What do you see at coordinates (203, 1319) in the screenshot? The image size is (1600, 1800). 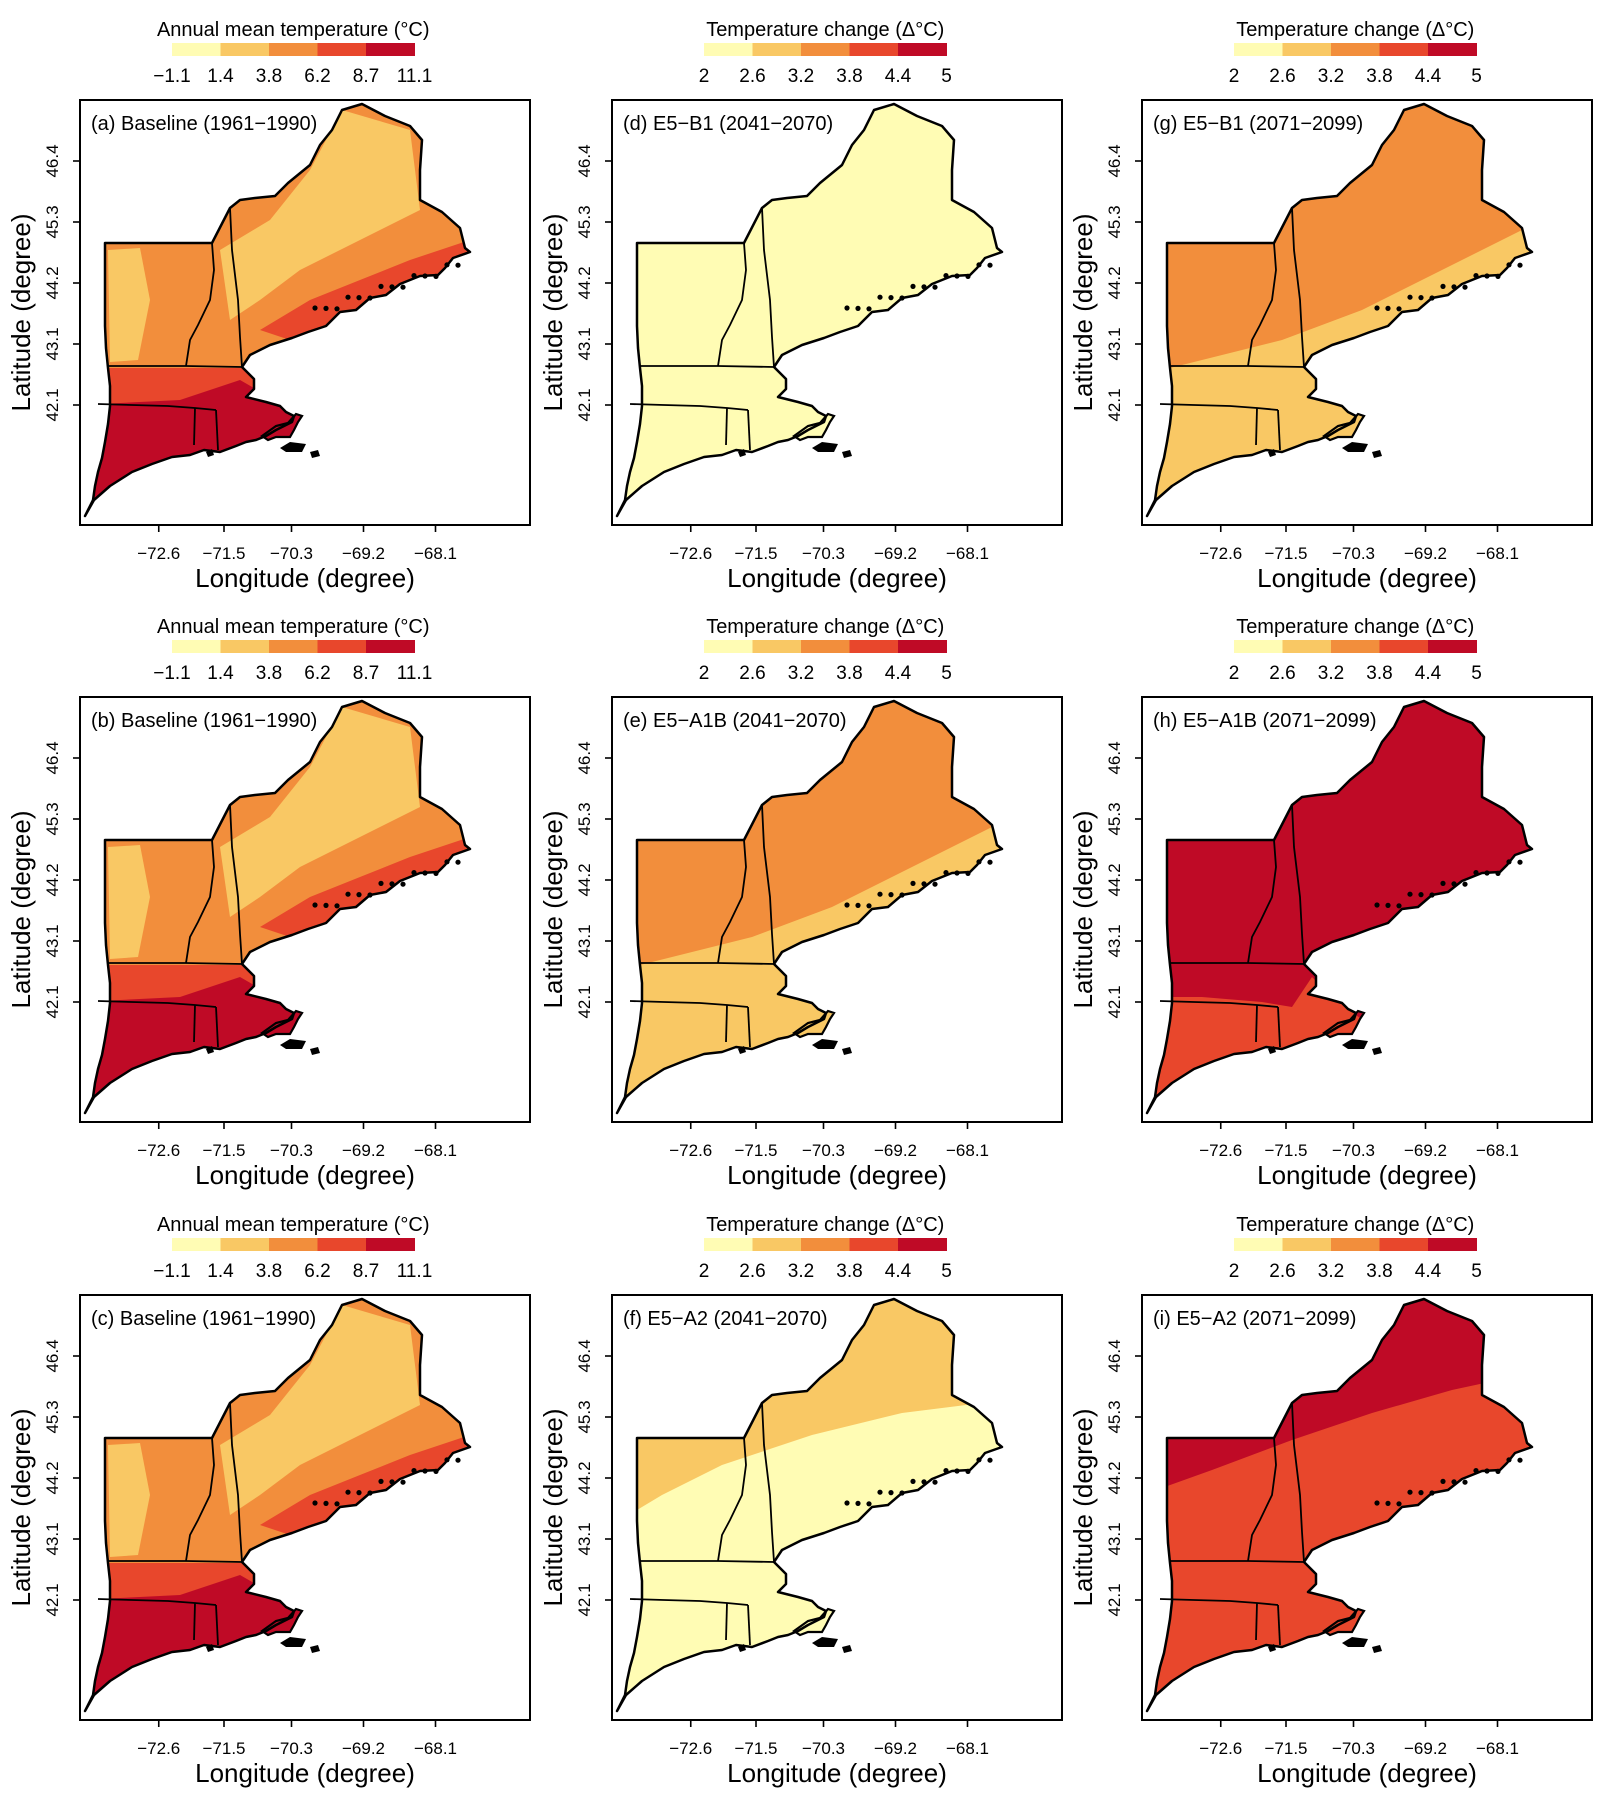 I see `panel-label: (c) Baseline (1961−1990)` at bounding box center [203, 1319].